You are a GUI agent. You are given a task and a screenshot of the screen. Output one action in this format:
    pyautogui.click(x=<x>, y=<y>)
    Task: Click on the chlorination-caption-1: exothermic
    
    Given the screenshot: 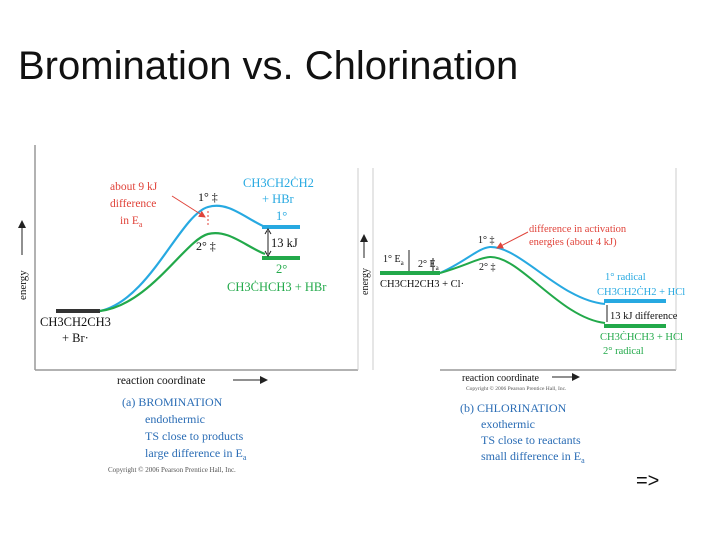 What is the action you would take?
    pyautogui.click(x=508, y=424)
    